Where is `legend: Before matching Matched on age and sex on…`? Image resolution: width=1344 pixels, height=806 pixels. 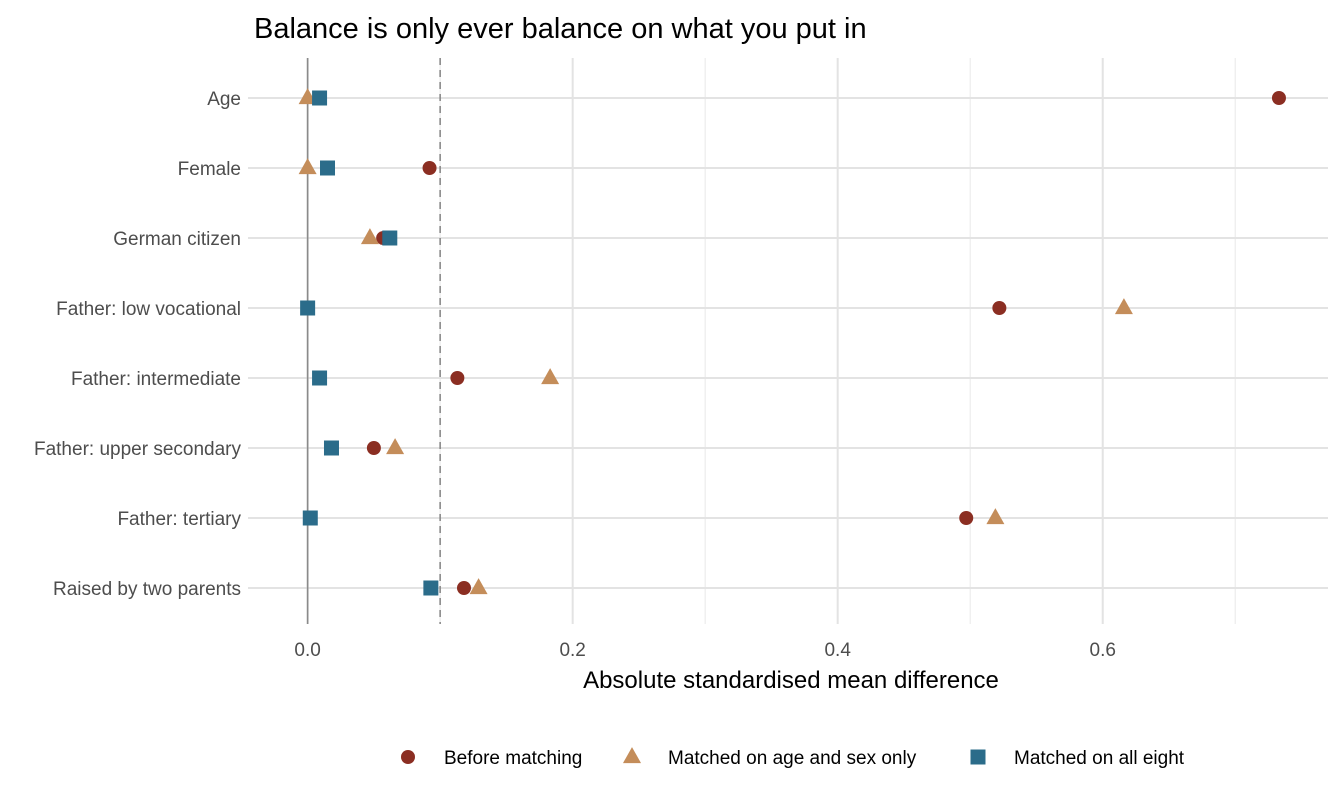
legend: Before matching Matched on age and sex on… is located at coordinates (793, 758).